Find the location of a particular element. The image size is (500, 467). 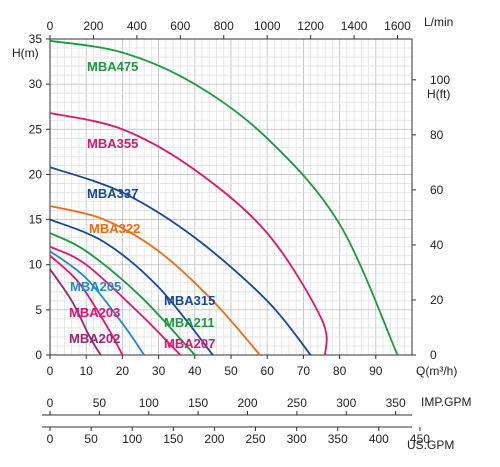

curve-mba211 is located at coordinates (122, 294).